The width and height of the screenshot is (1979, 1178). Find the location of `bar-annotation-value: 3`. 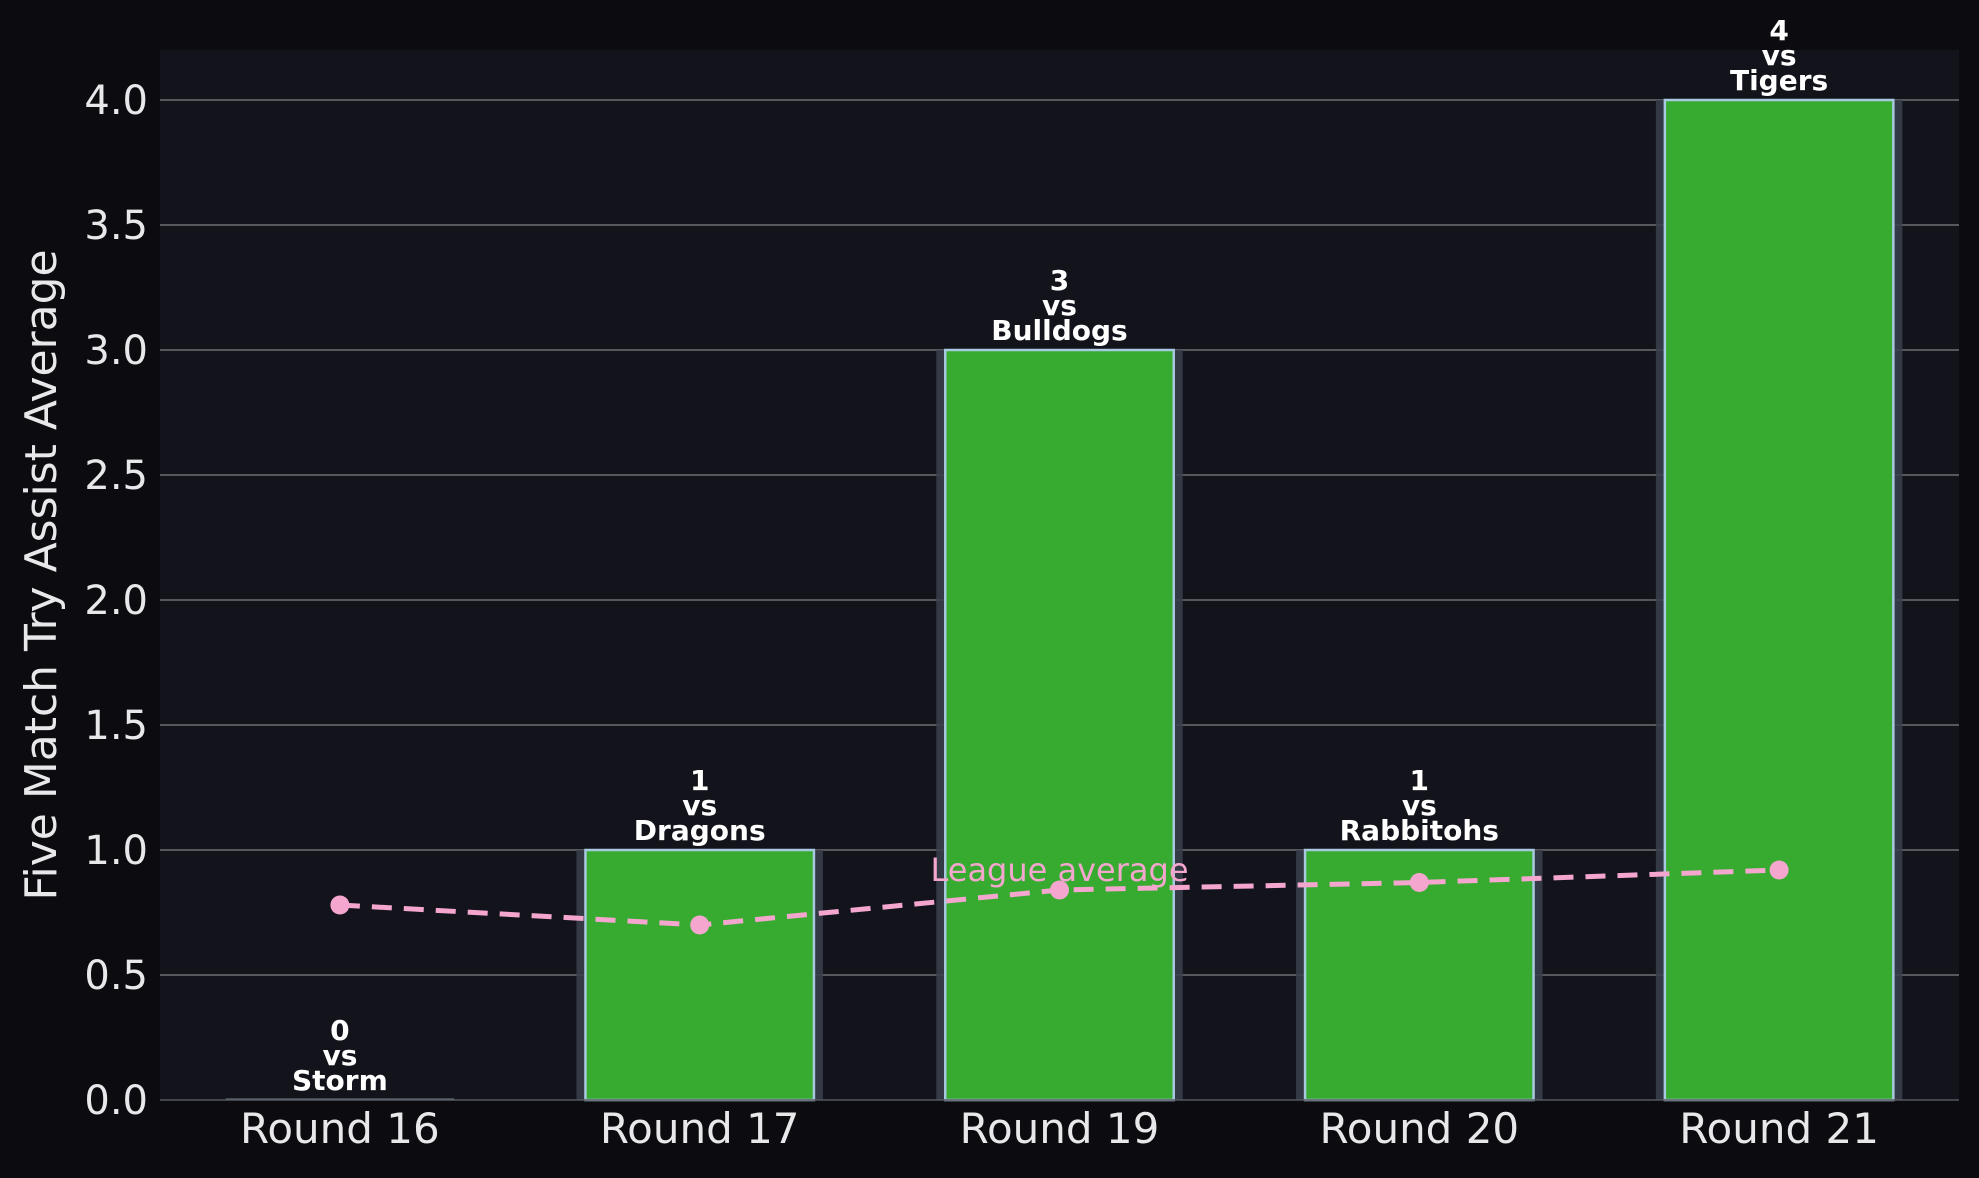

bar-annotation-value: 3 is located at coordinates (1059, 280).